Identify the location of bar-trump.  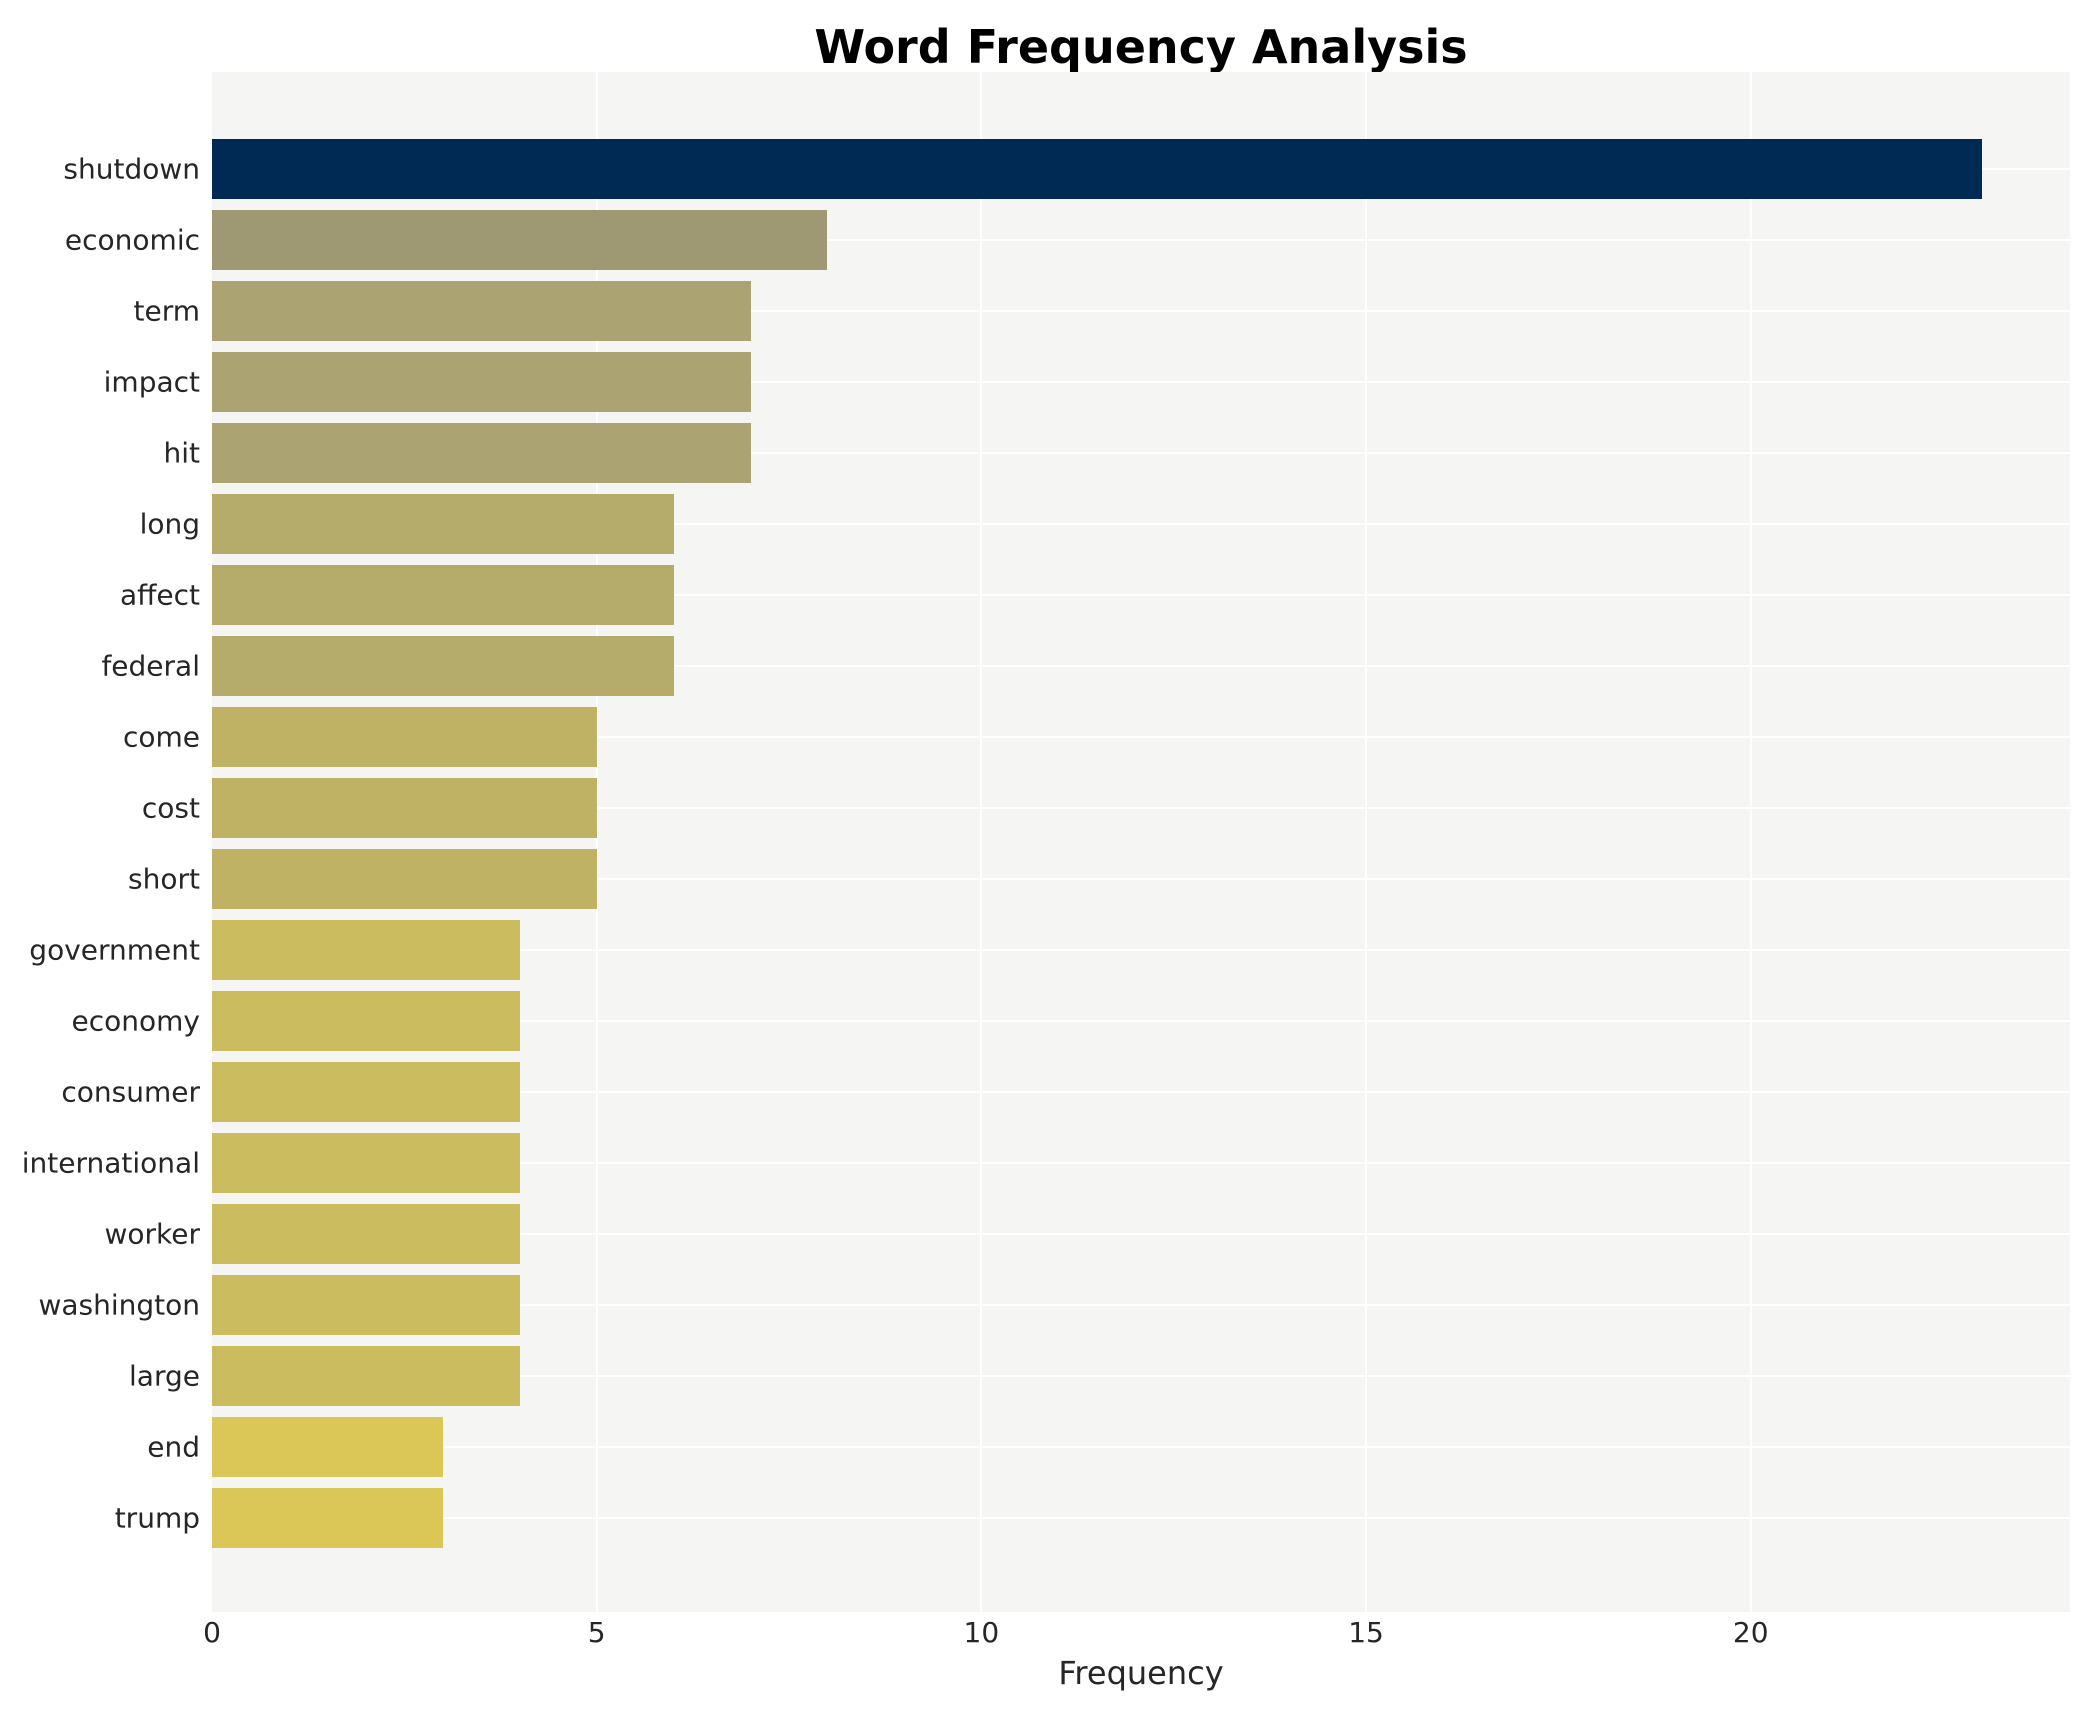
(327, 1517).